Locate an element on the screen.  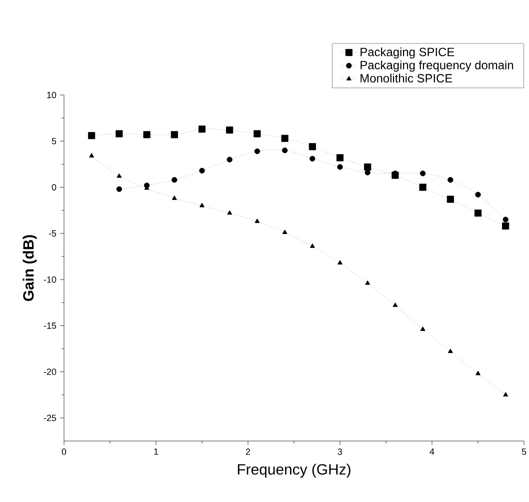
legend-label: Packaging SPICE is located at coordinates (407, 53).